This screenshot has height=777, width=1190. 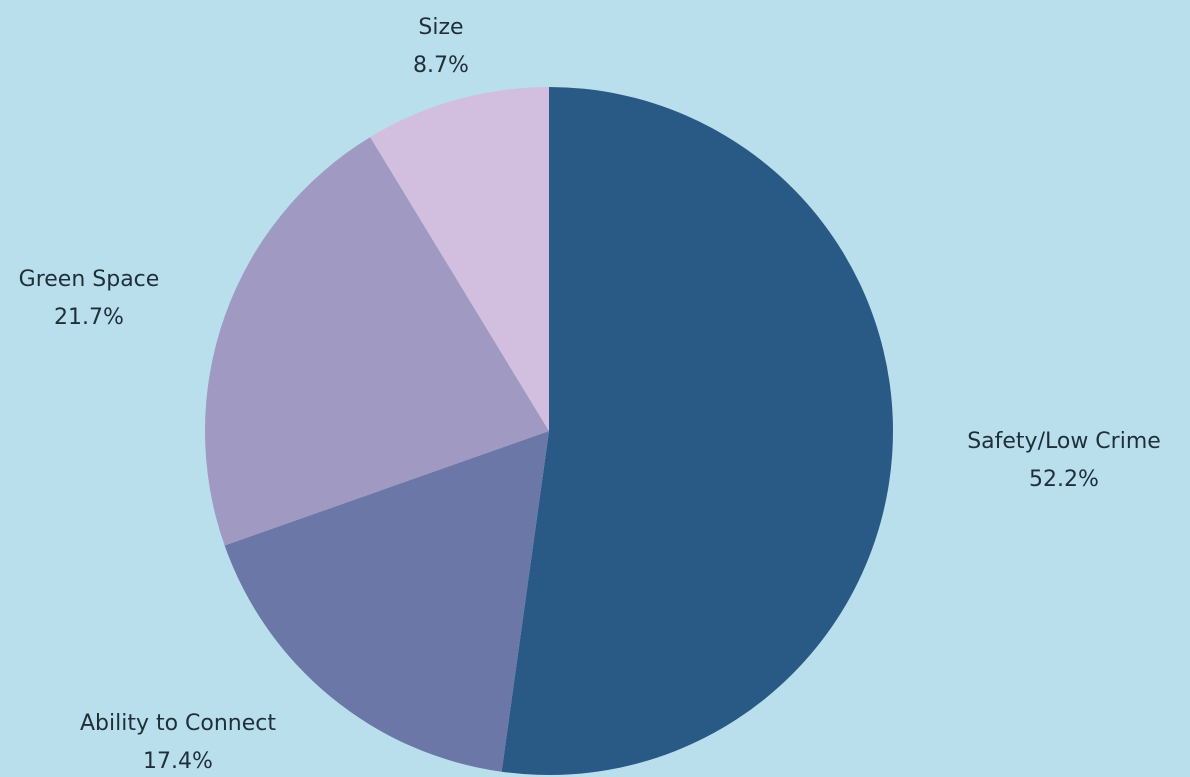 What do you see at coordinates (178, 761) in the screenshot?
I see `slice-value-label: 17.4%` at bounding box center [178, 761].